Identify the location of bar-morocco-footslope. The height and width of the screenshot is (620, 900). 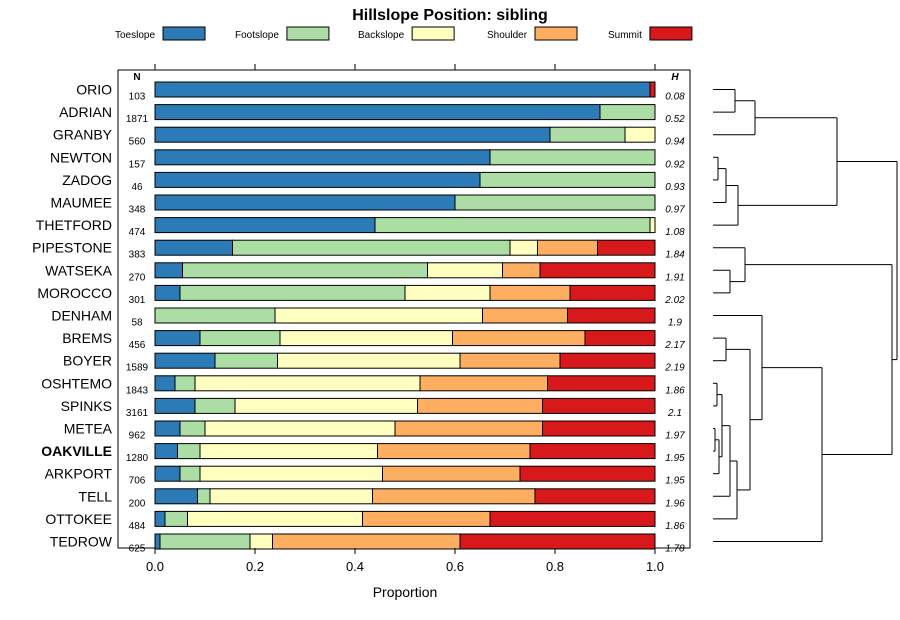
(292, 292).